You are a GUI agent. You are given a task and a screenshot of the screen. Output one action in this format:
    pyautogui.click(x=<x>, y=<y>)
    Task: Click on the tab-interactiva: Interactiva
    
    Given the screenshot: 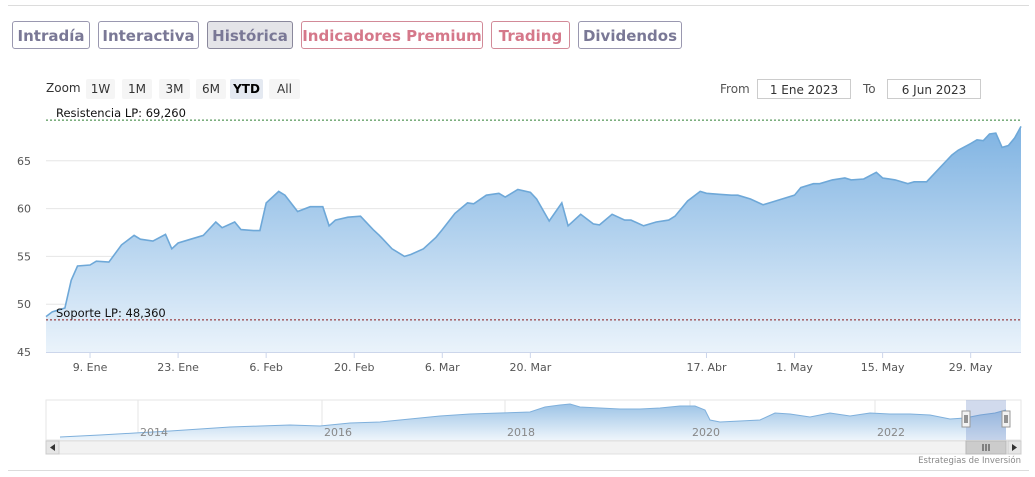 What is the action you would take?
    pyautogui.click(x=148, y=35)
    